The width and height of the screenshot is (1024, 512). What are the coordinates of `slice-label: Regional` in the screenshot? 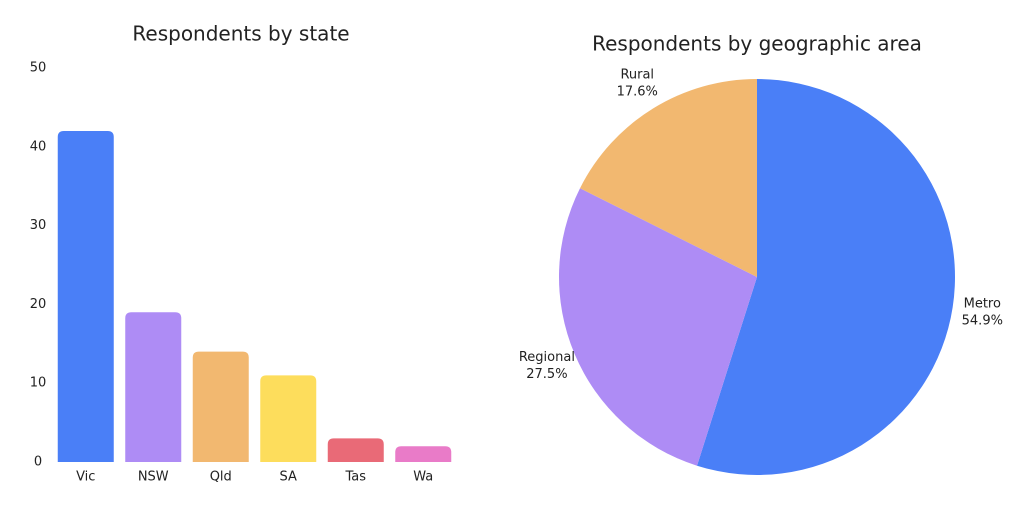 It's located at (547, 357).